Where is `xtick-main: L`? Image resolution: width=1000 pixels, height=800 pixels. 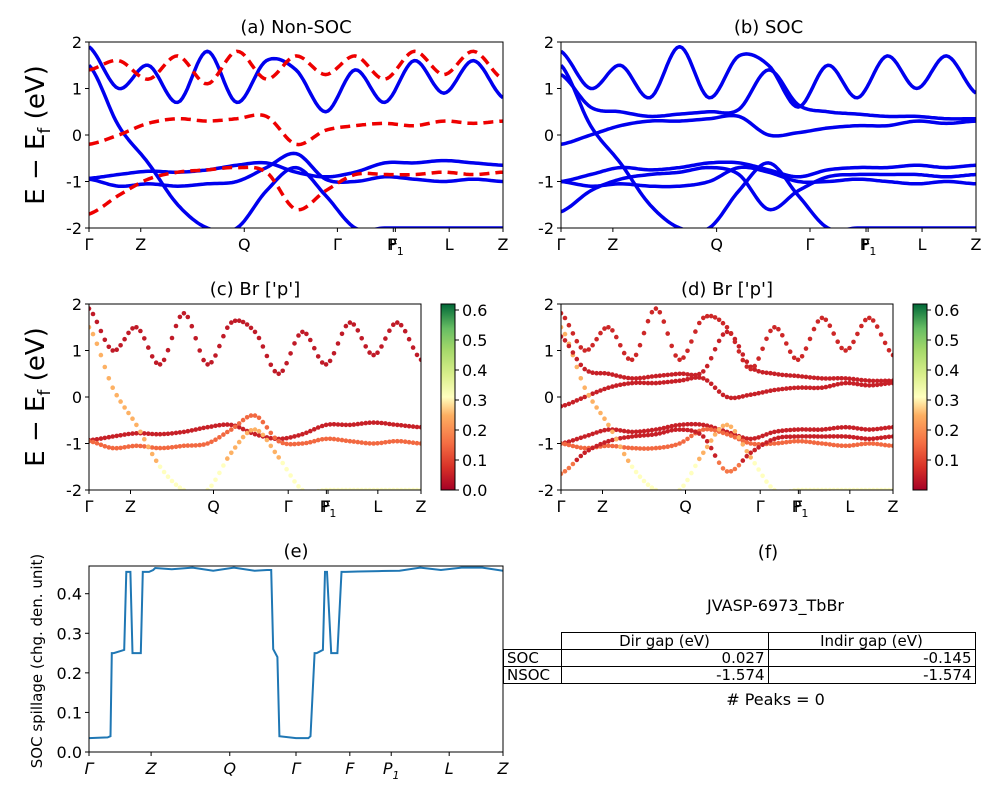 xtick-main: L is located at coordinates (377, 506).